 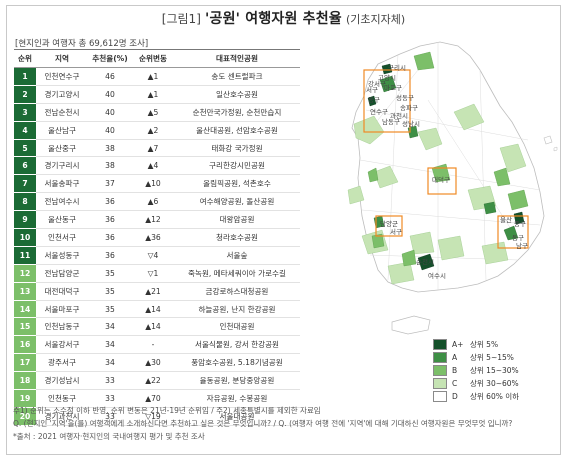 What do you see at coordinates (25, 291) in the screenshot?
I see `table-cell-rank: 13` at bounding box center [25, 291].